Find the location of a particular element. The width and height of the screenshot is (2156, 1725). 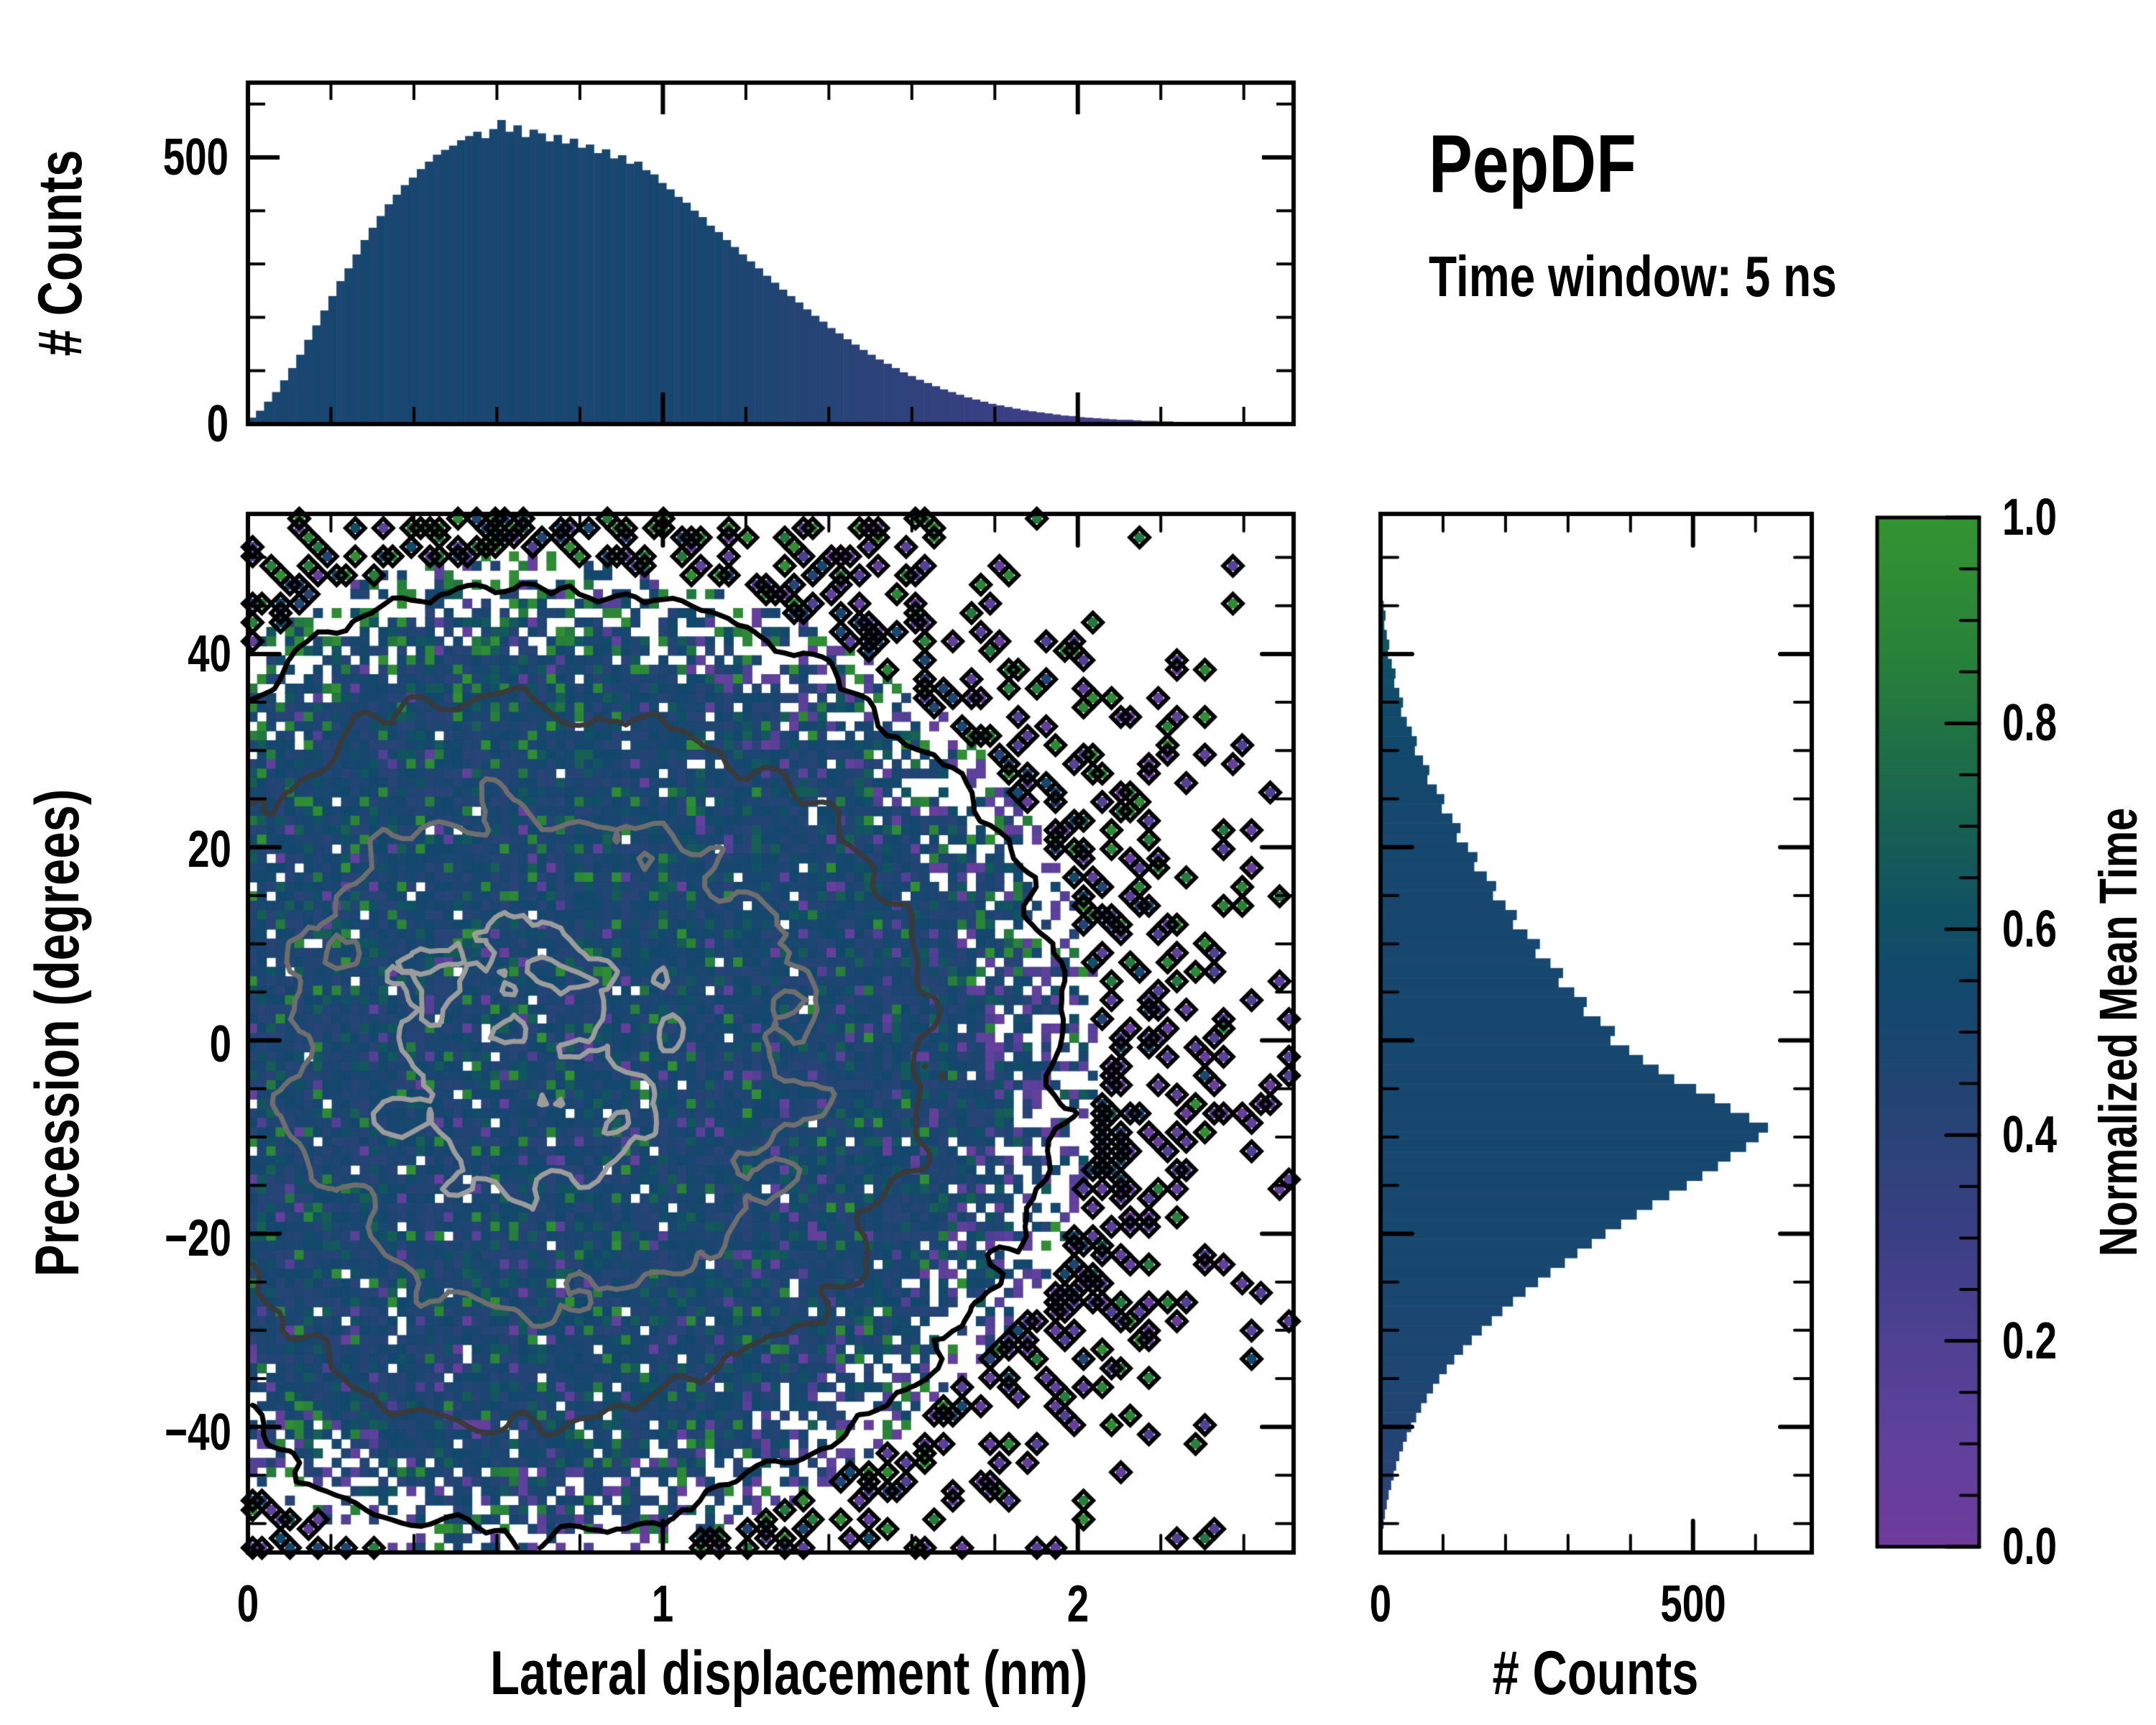

main-ylabel: Precession (degrees) is located at coordinates (58, 1032).